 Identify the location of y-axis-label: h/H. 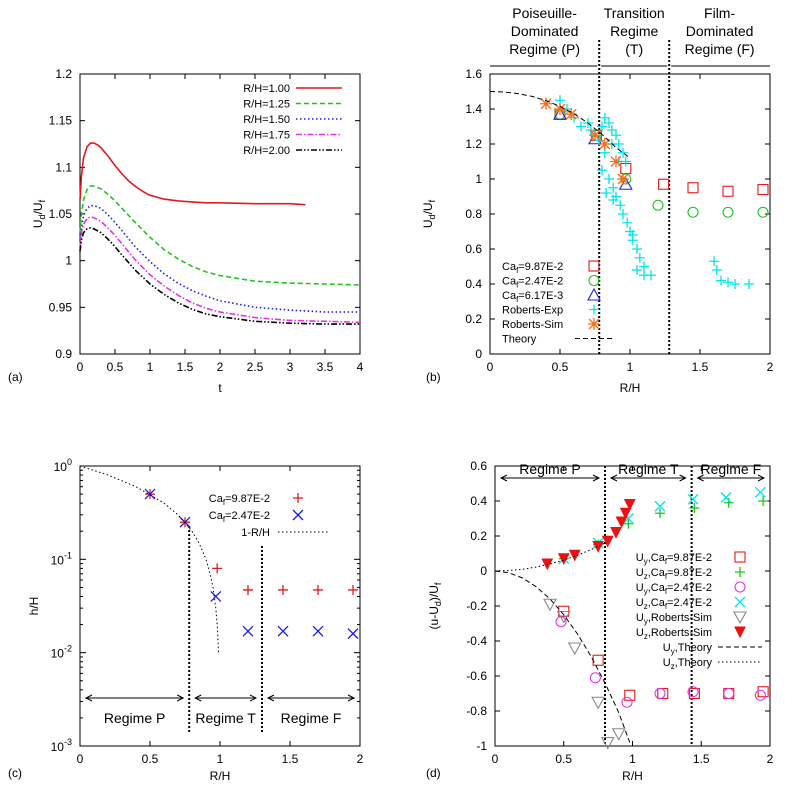
(34, 606).